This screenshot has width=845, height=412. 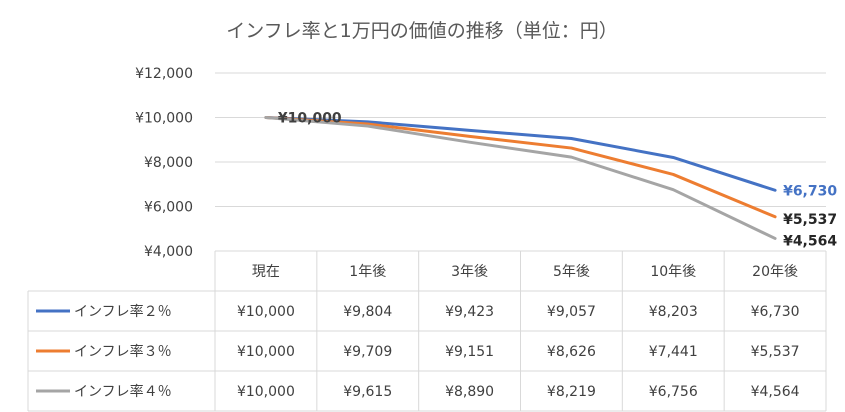 I want to click on y-axis: ¥4,000 ¥6,000 ¥8,000 ¥10,000 ¥12,000, so click(x=164, y=163).